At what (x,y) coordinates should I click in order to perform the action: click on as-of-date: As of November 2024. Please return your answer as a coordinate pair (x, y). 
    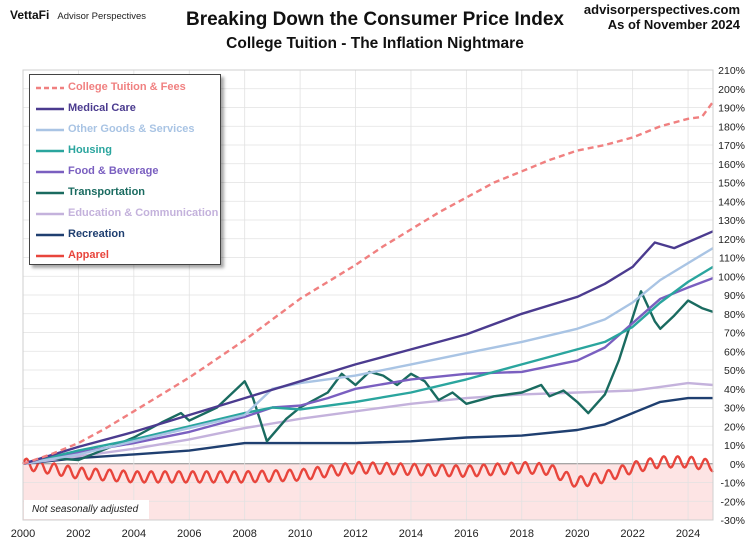
    Looking at the image, I should click on (673, 24).